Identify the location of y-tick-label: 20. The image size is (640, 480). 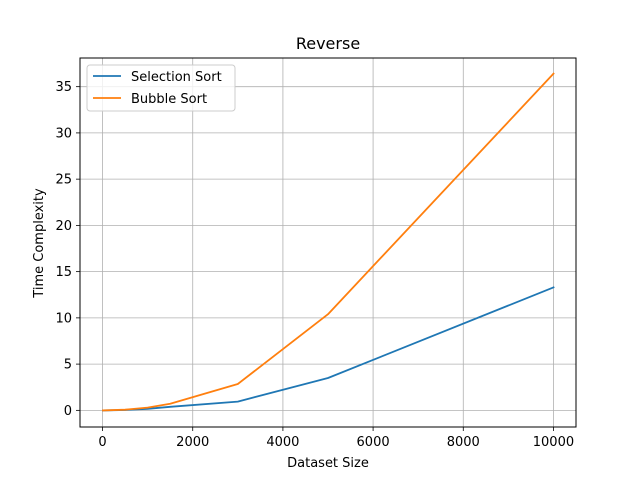
(63, 226).